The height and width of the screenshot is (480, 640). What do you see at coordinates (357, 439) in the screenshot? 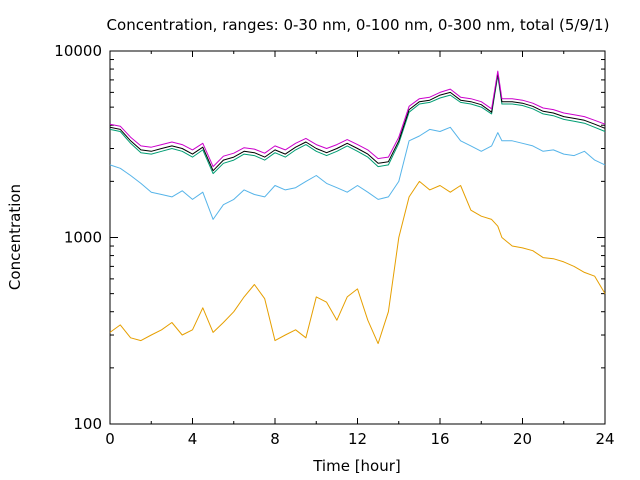
I see `x-tick-label: 12` at bounding box center [357, 439].